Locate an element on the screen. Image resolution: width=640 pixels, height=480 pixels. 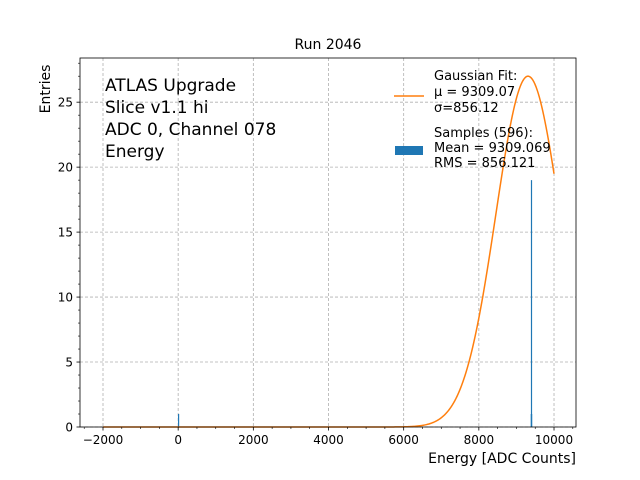
x-tick-label: 4000 is located at coordinates (328, 440).